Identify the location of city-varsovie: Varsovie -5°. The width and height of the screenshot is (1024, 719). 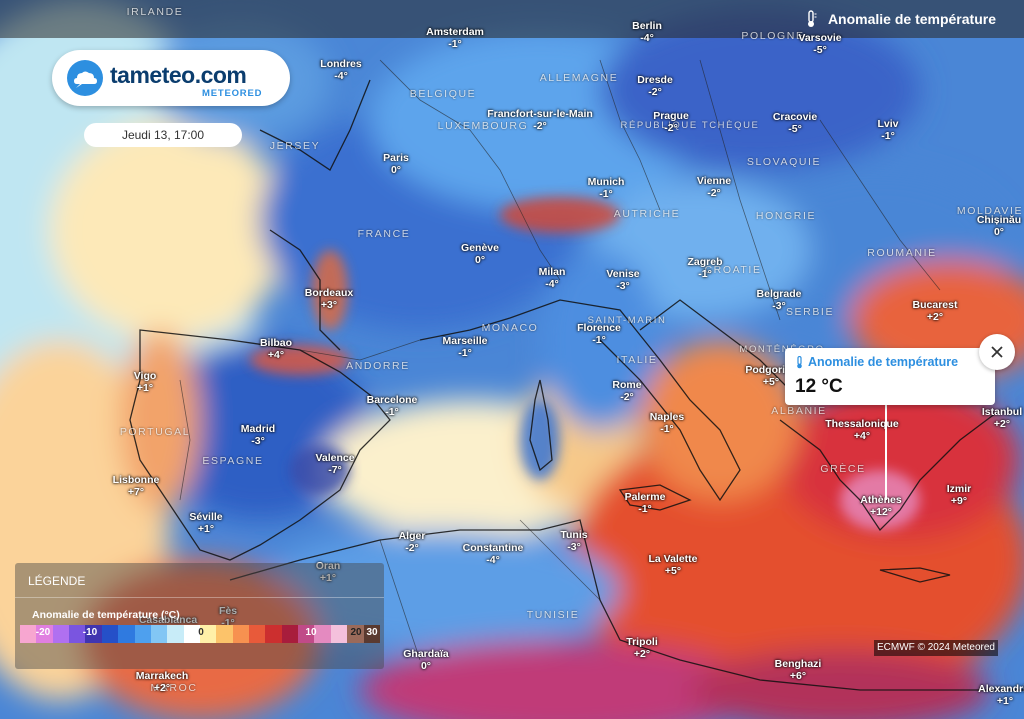
(819, 44).